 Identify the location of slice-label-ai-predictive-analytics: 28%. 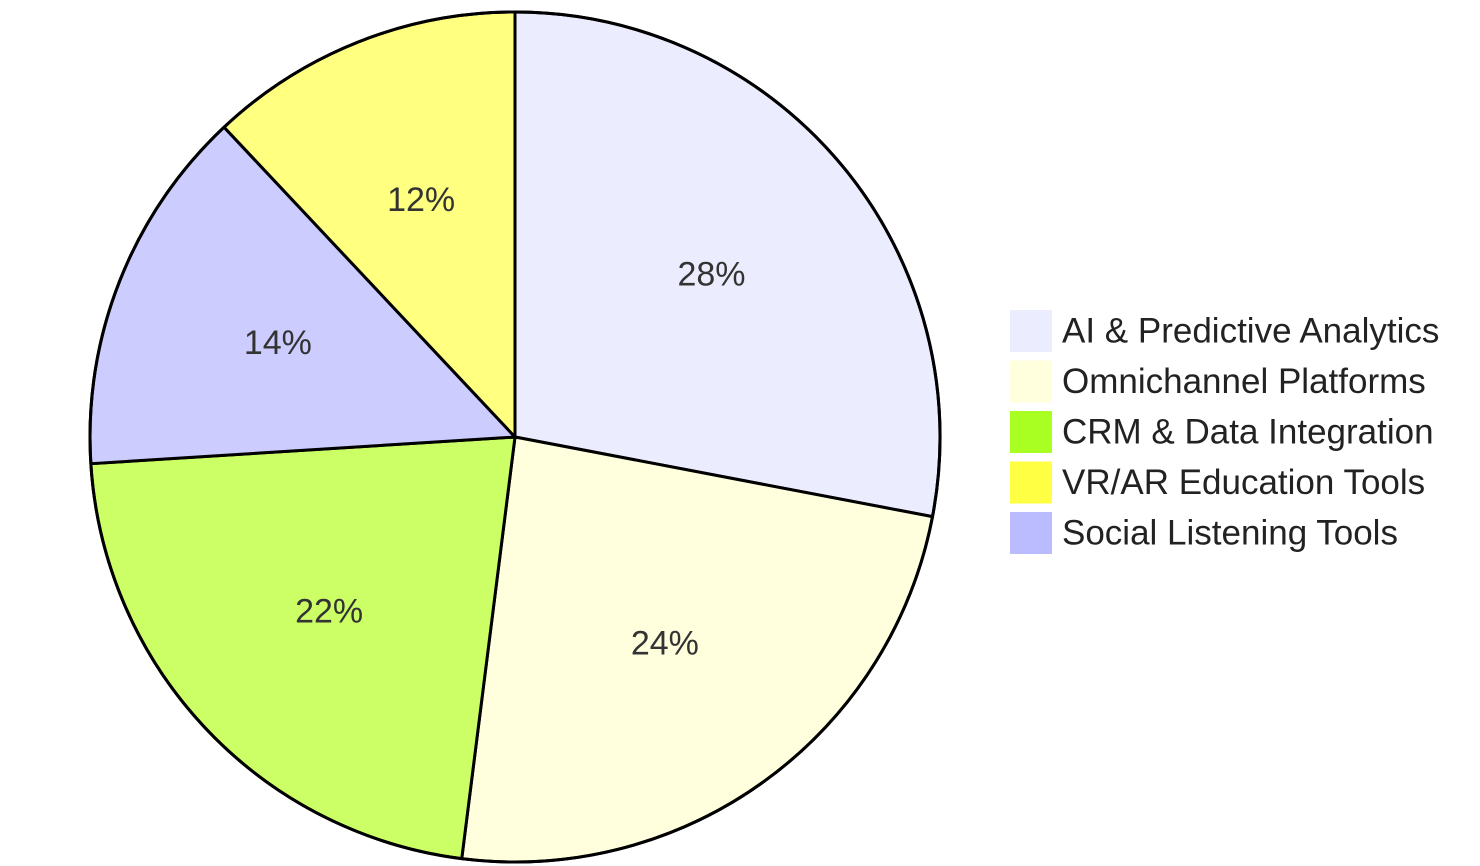
(711, 275).